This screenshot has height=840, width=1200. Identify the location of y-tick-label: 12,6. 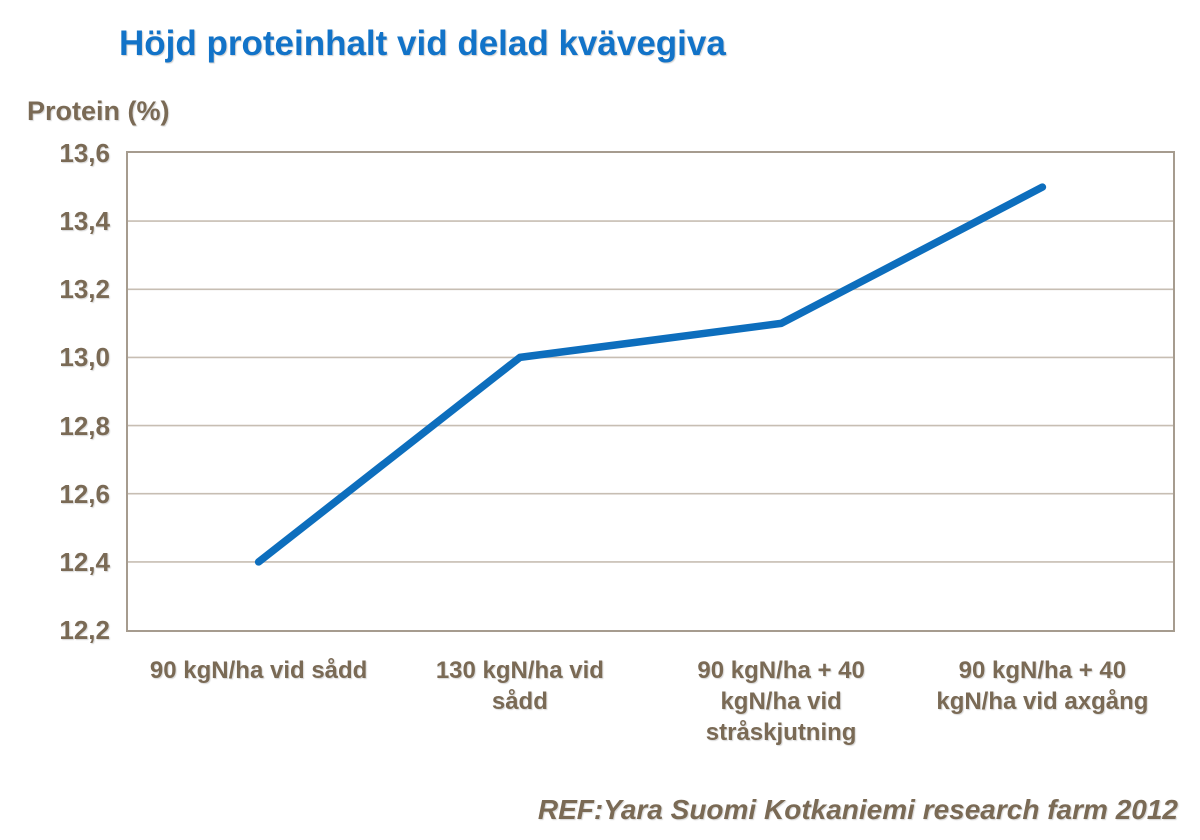
(84, 493).